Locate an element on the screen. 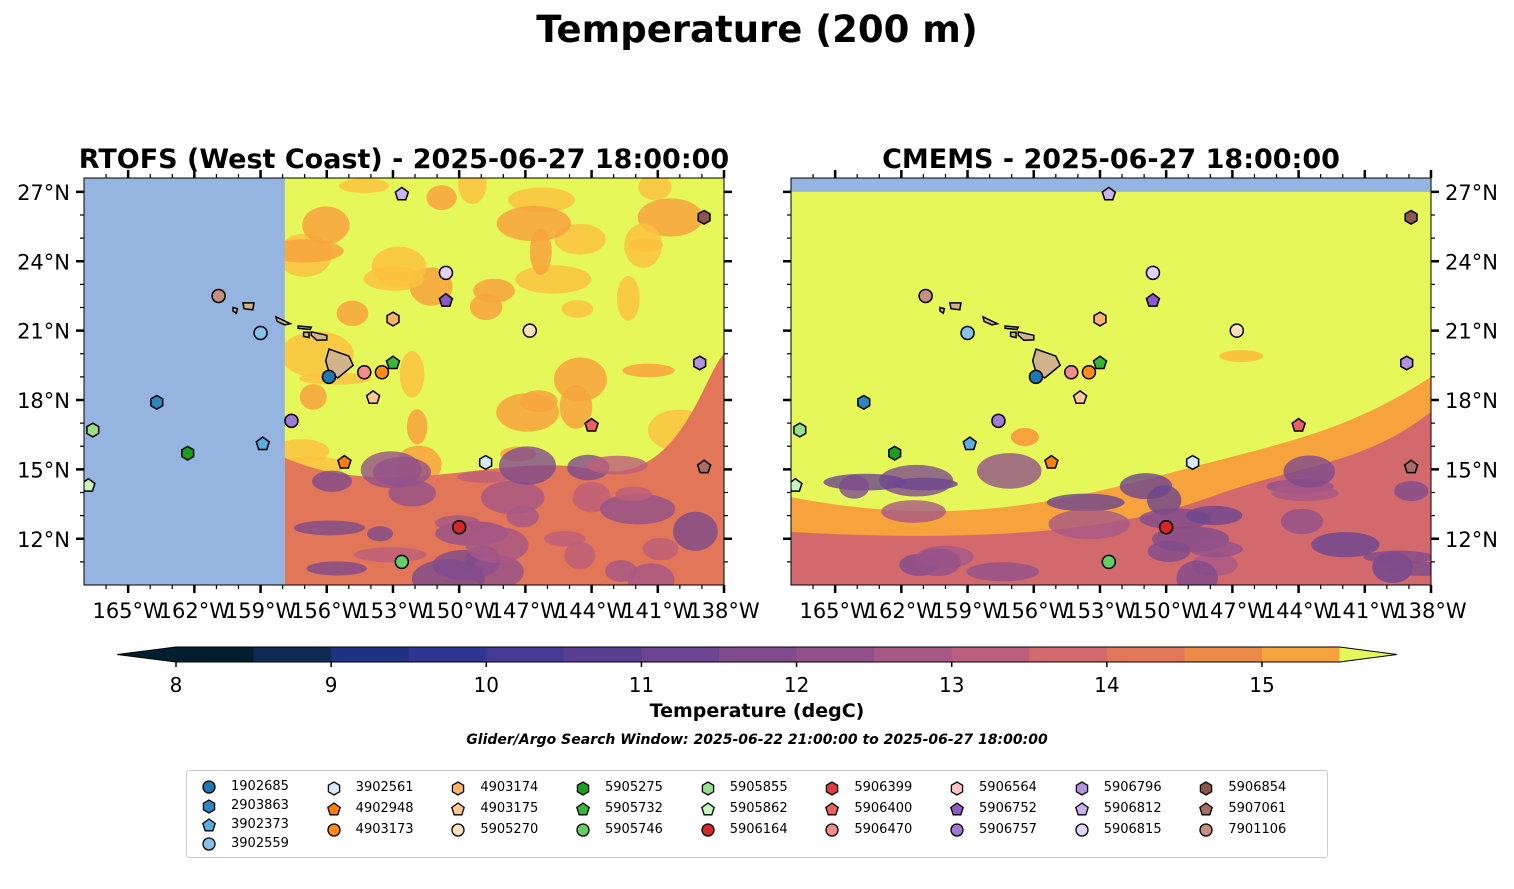 Image resolution: width=1514 pixels, height=889 pixels. x-tick-label: 147°W is located at coordinates (526, 611).